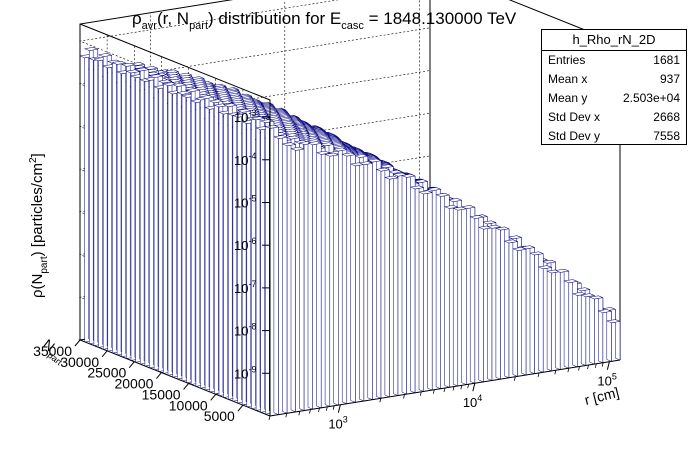  What do you see at coordinates (337, 423) in the screenshot?
I see `x-tick-label: 10³` at bounding box center [337, 423].